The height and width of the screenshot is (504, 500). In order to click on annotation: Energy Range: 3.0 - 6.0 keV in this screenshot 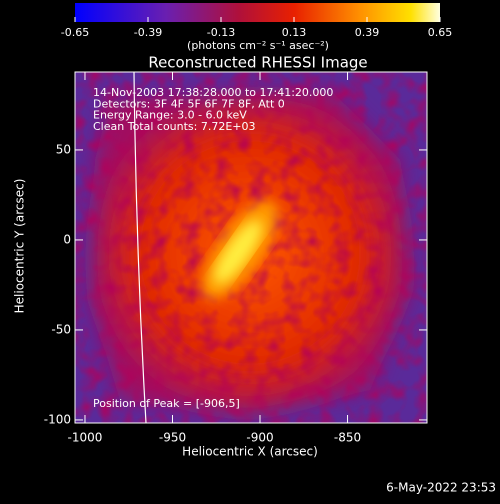, I will do `click(170, 115)`.